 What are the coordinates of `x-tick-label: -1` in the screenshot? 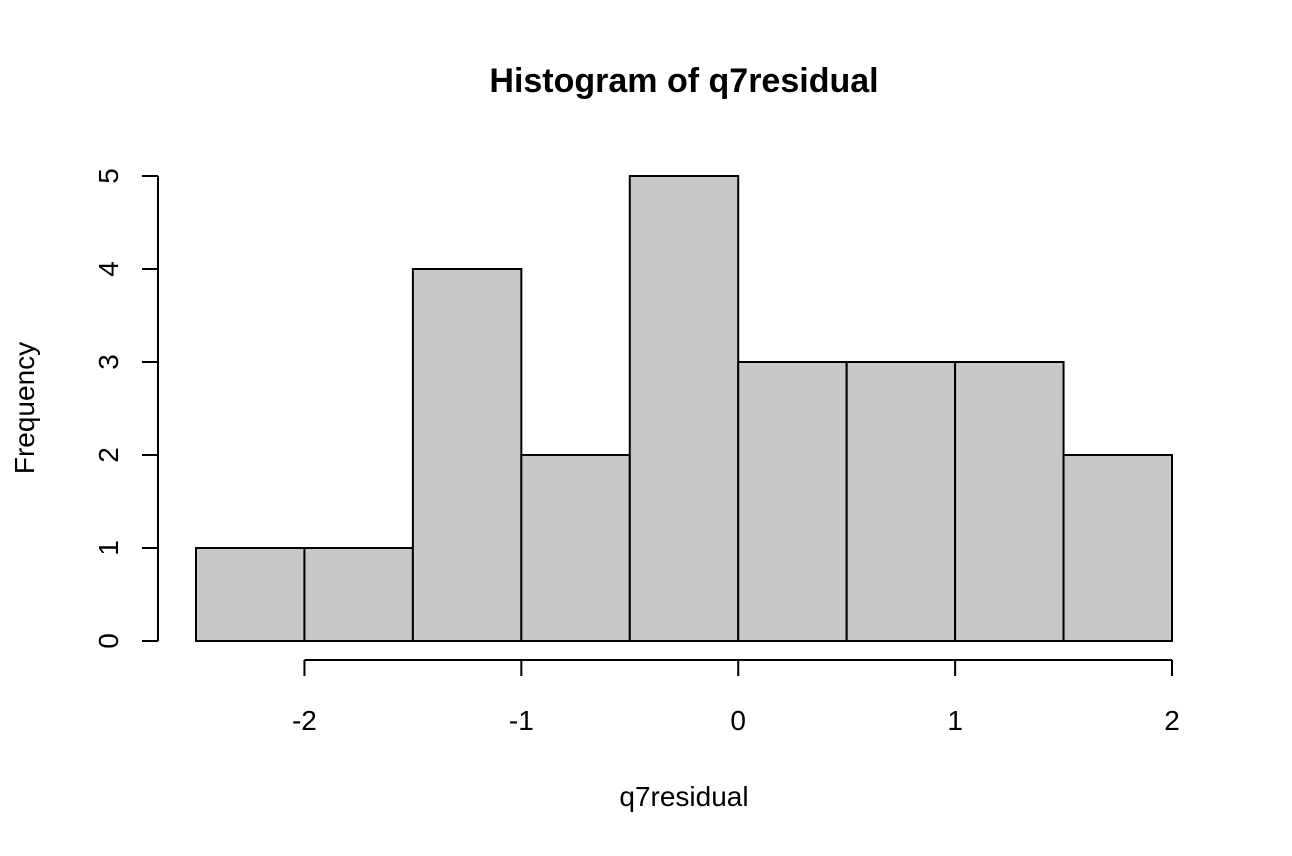 It's located at (521, 720).